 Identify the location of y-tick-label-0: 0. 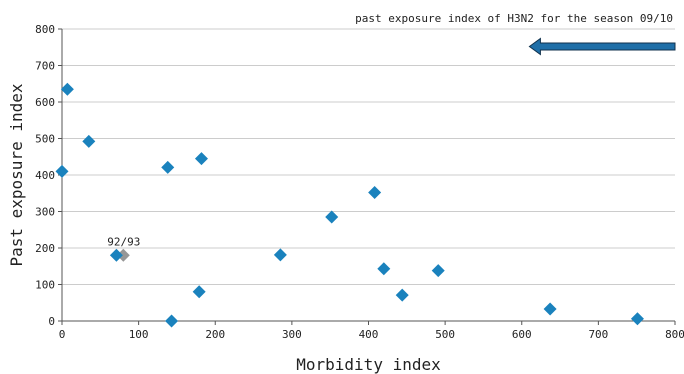
(51, 321).